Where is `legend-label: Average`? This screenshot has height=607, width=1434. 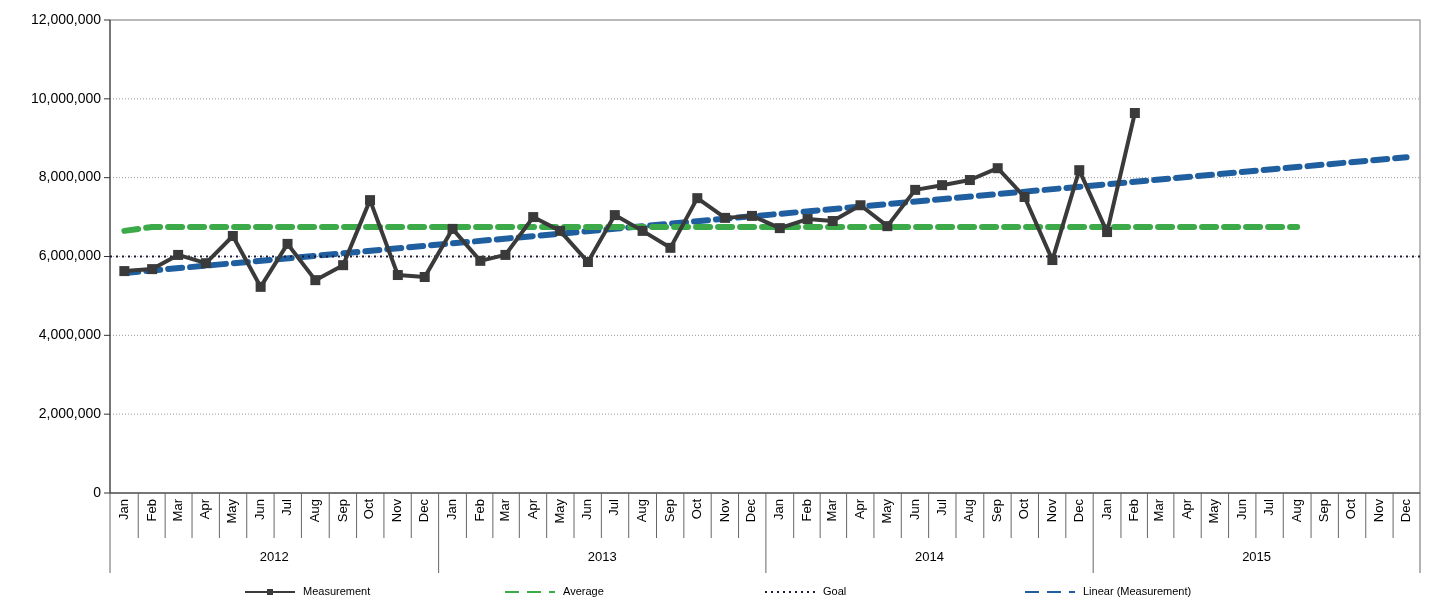 legend-label: Average is located at coordinates (583, 590).